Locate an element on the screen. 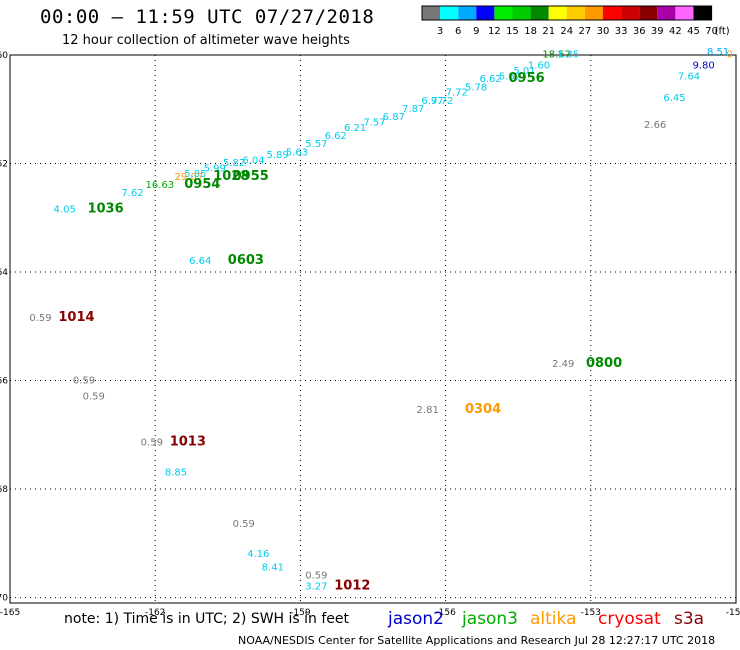  wave-height-label: 1.60 is located at coordinates (539, 66).